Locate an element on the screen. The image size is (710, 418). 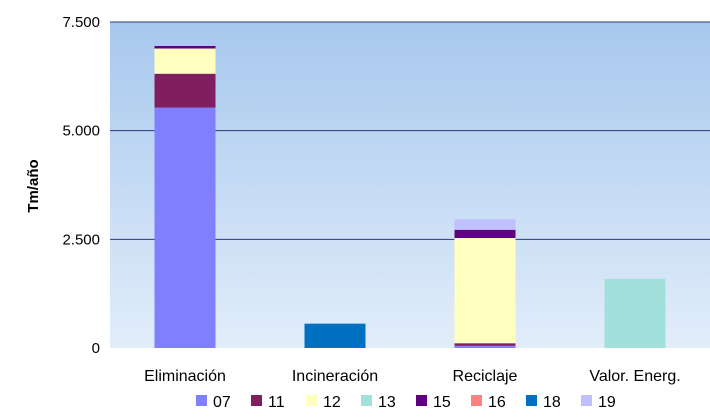
y-axis: 0 2.500 5.000 7.500 is located at coordinates (81, 185).